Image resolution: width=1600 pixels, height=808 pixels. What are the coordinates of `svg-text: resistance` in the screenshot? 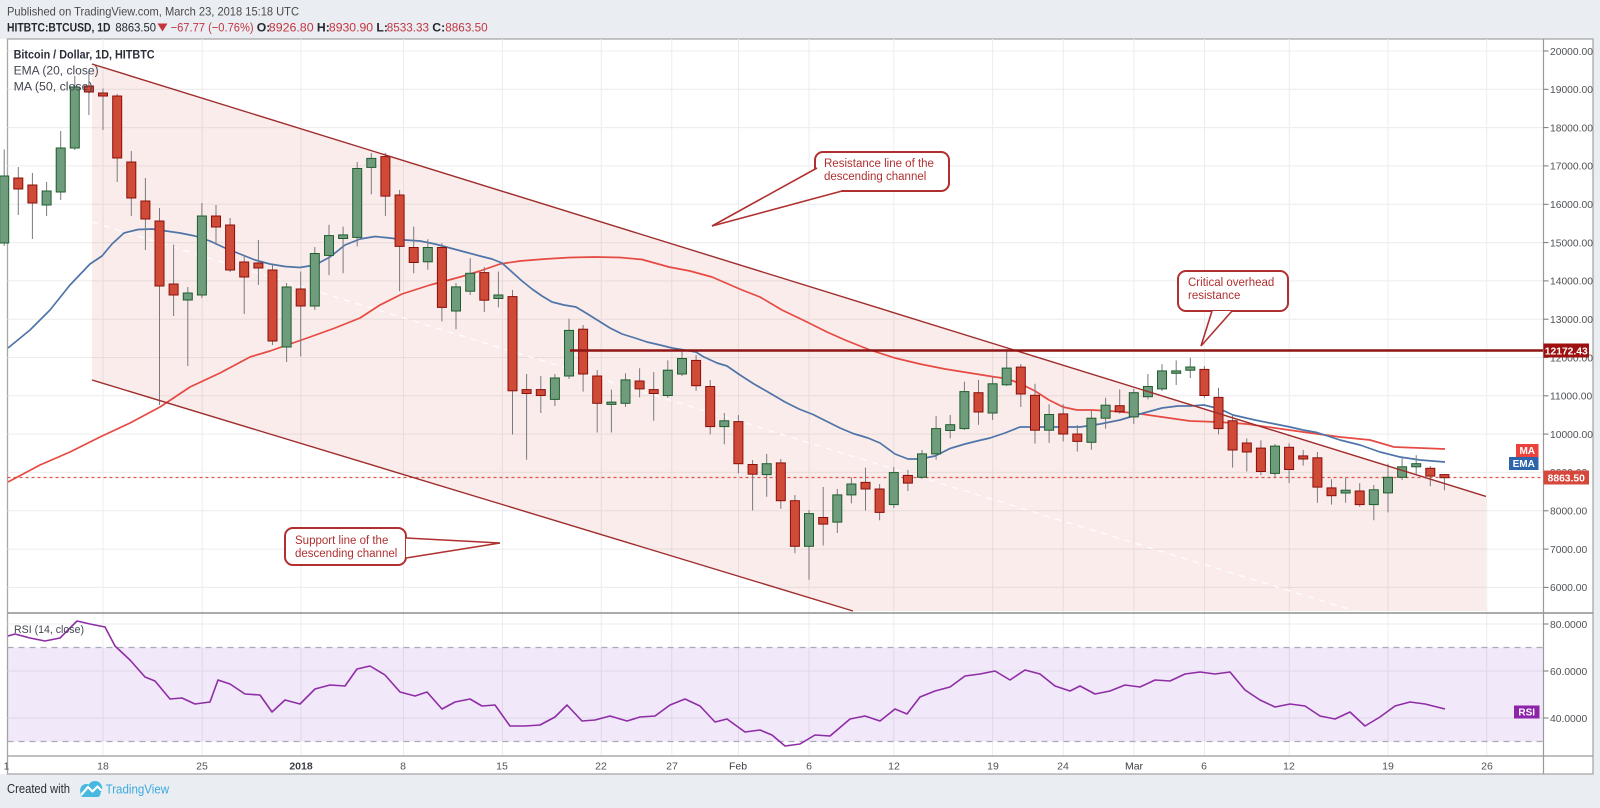 It's located at (1214, 296).